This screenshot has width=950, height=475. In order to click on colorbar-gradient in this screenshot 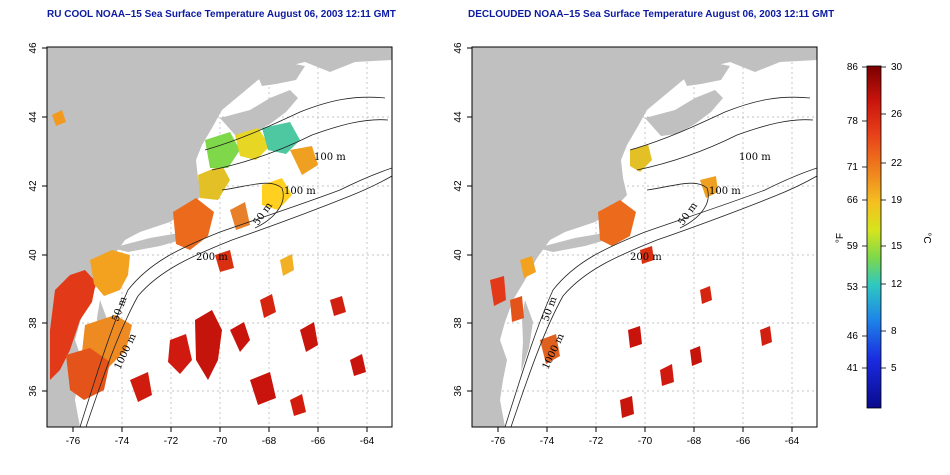, I will do `click(874, 237)`.